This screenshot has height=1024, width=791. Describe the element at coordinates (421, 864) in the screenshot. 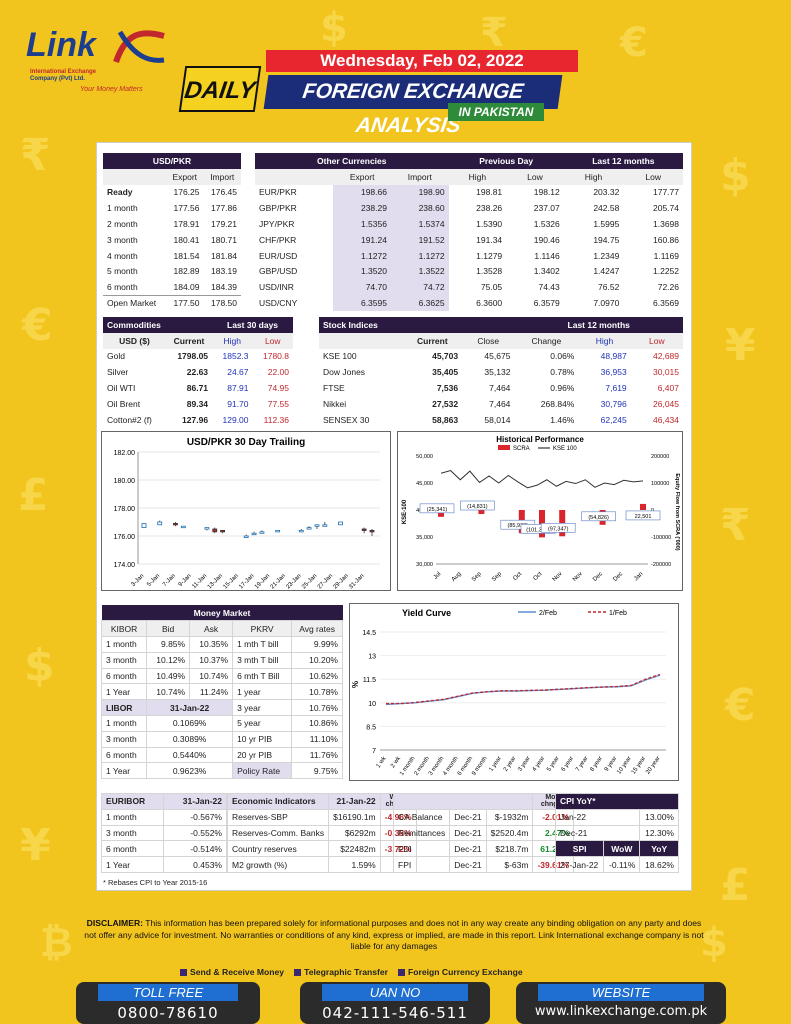

I see `bop-name: FPI` at that location.